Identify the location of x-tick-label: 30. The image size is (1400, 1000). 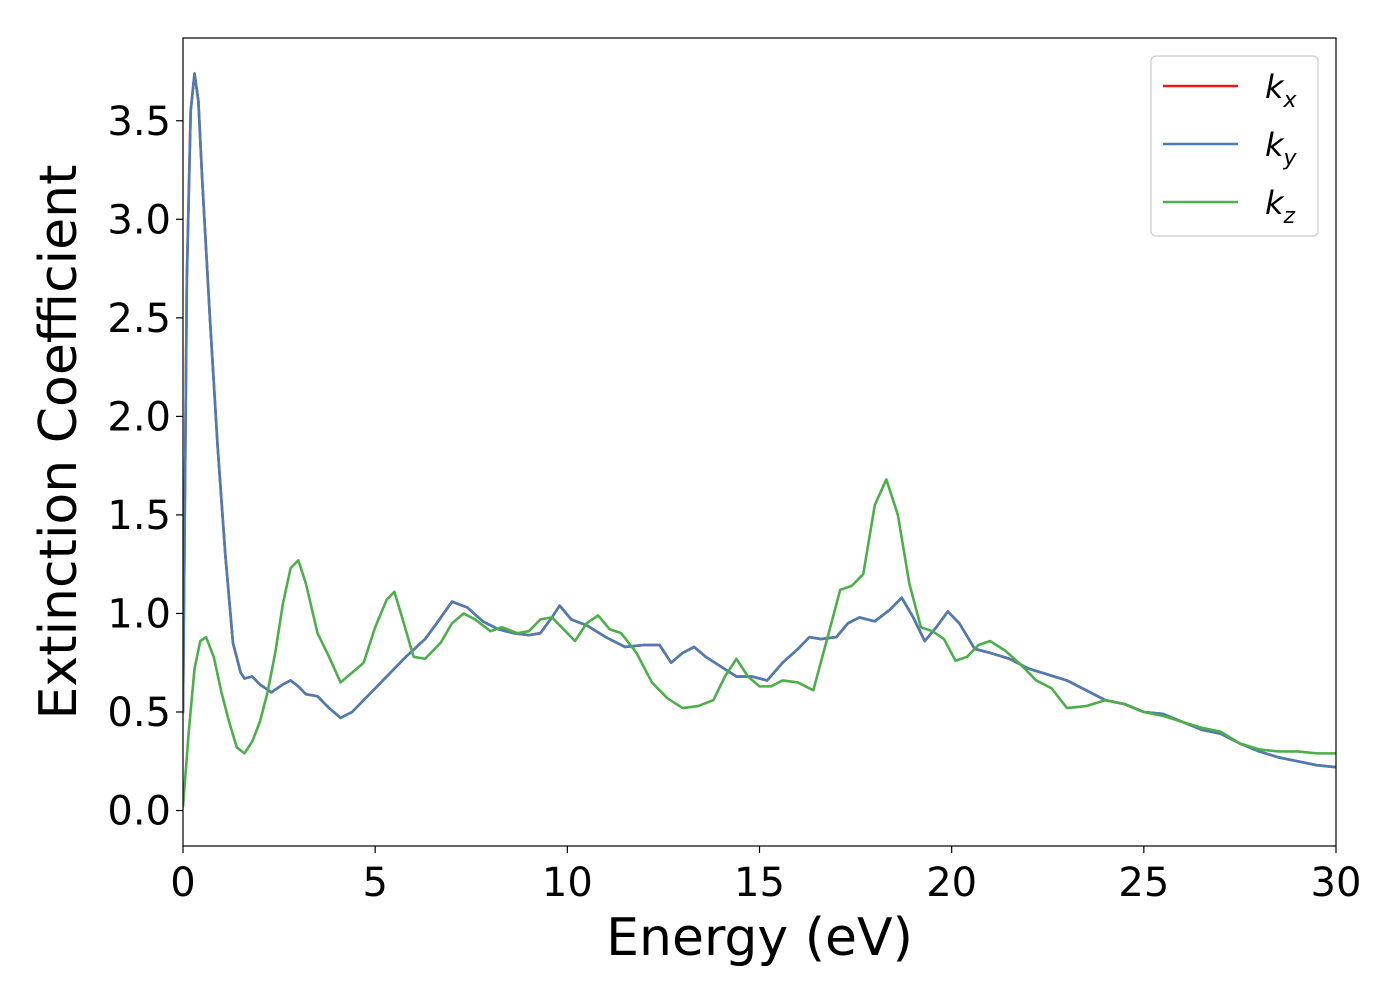
(1336, 883).